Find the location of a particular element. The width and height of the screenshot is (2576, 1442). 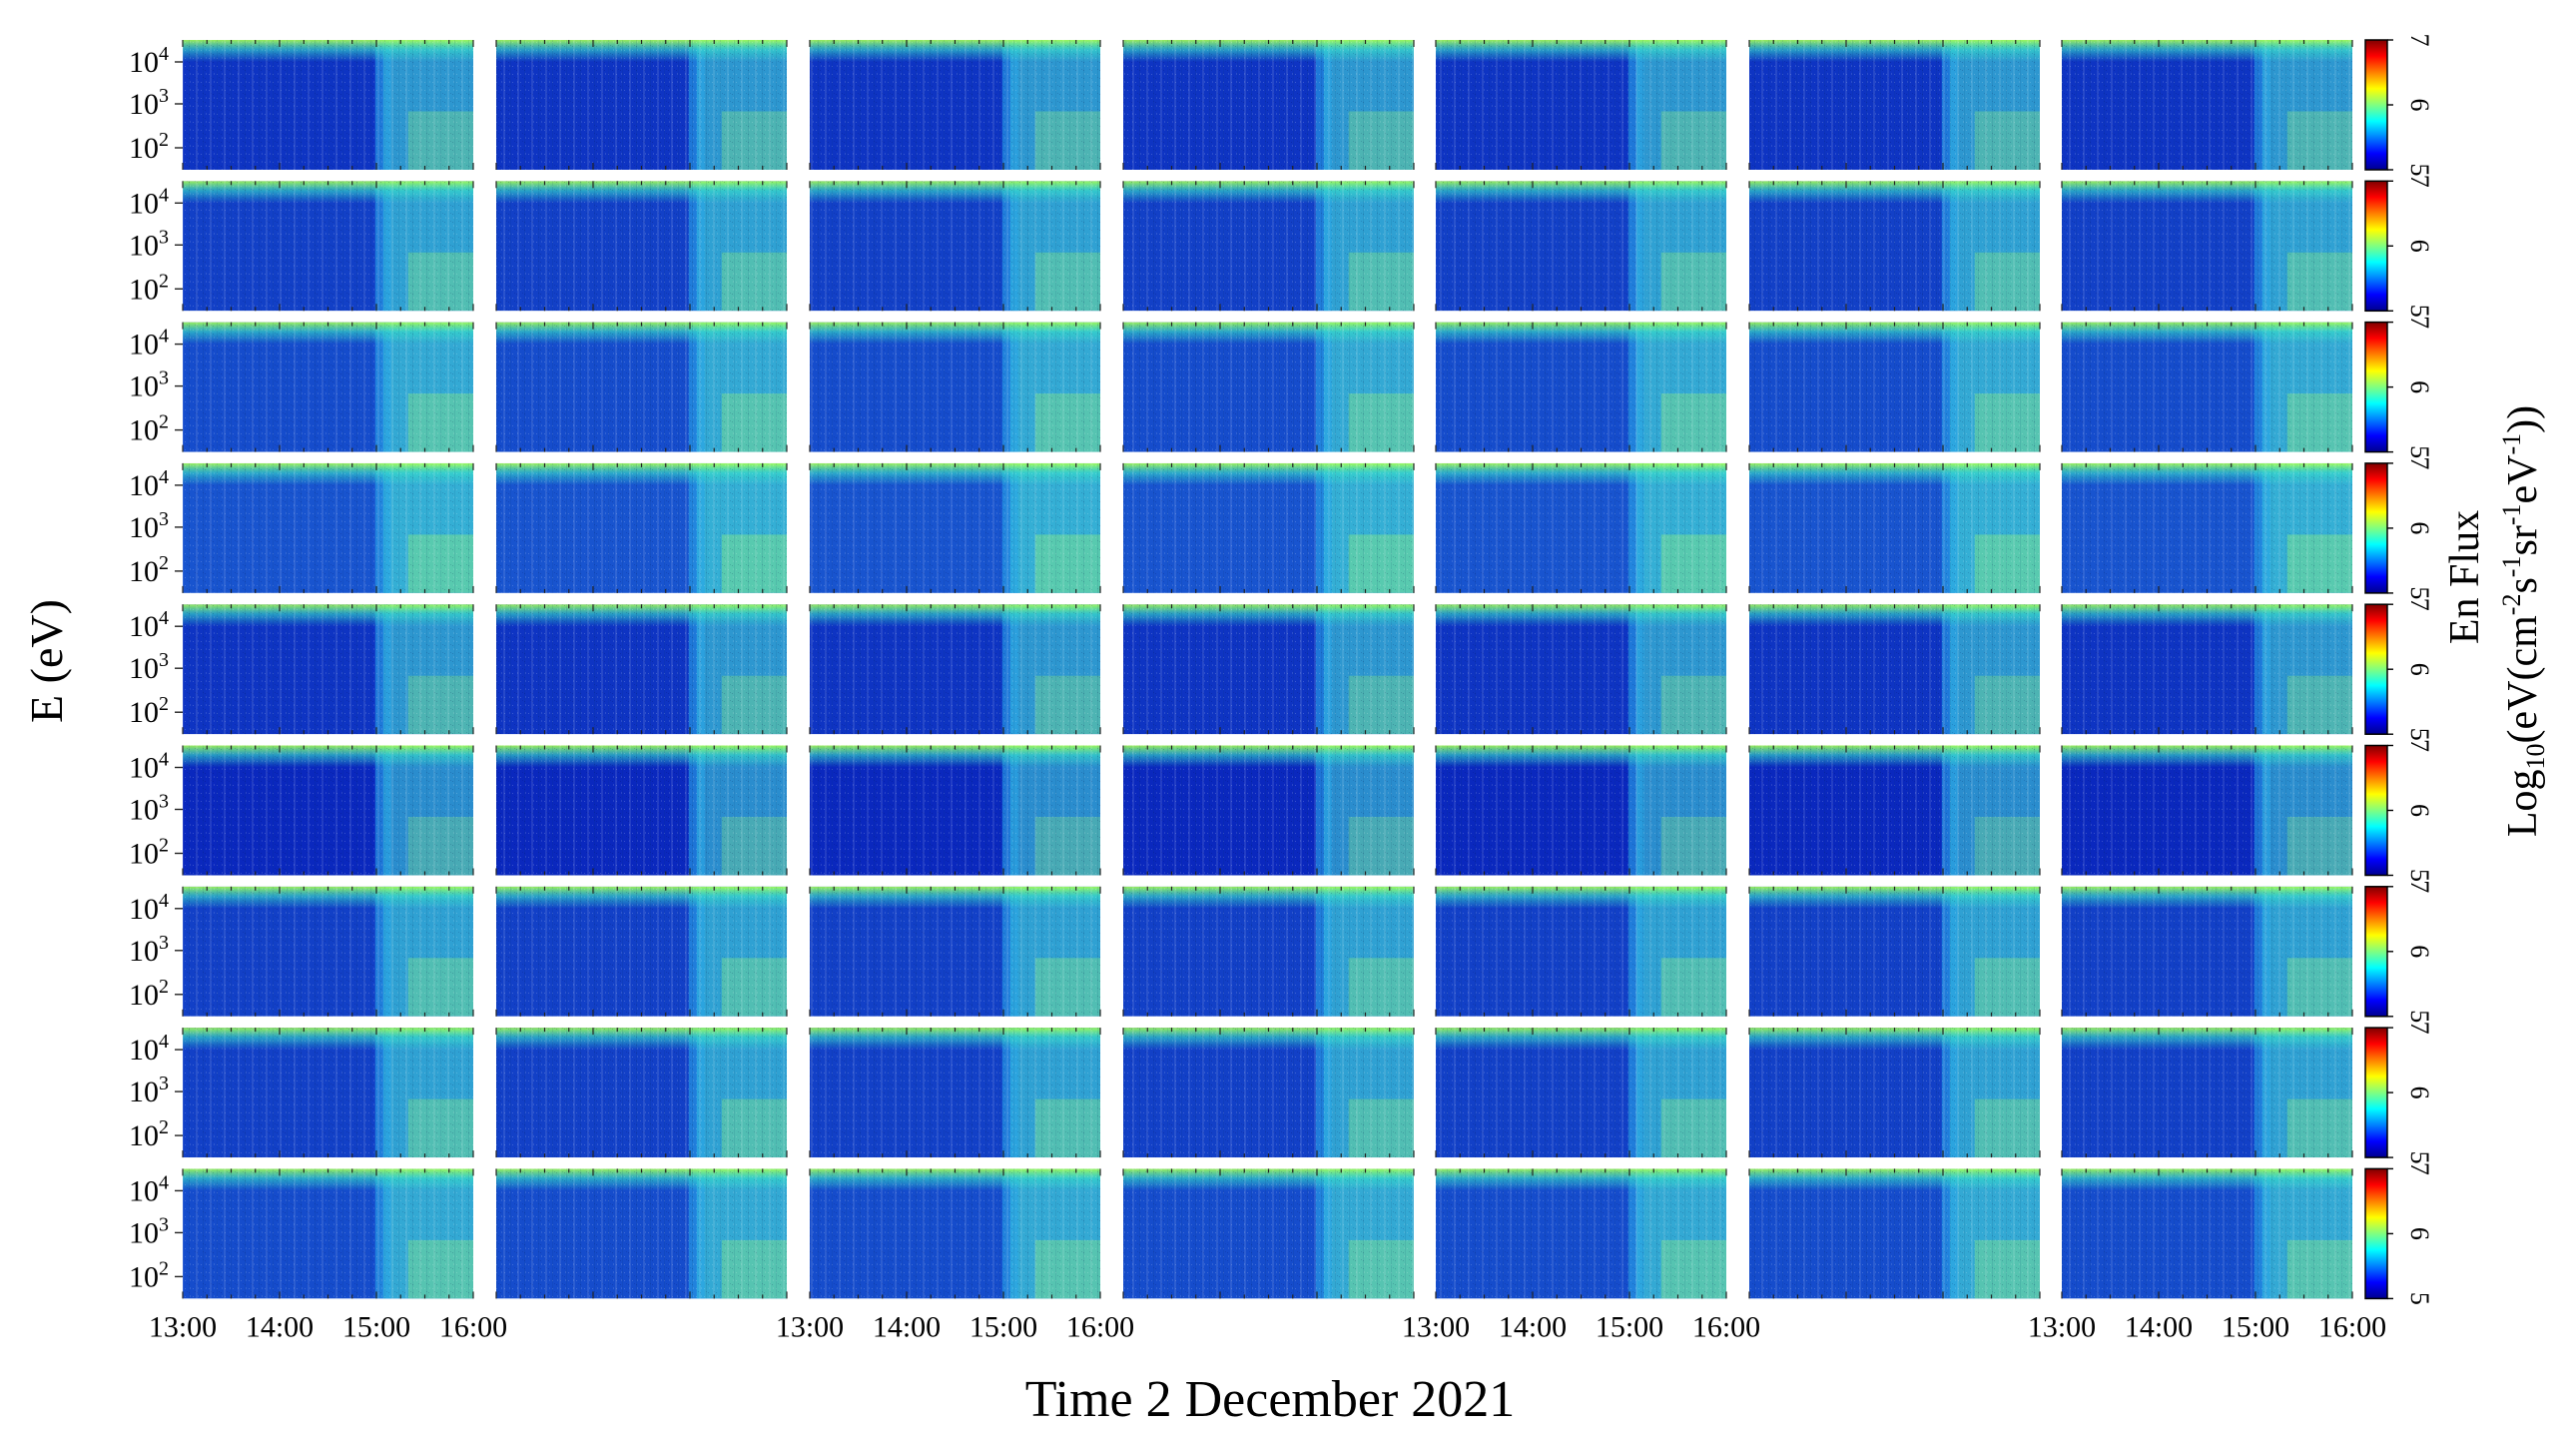

x-tick-label: 15:00 is located at coordinates (376, 1327).